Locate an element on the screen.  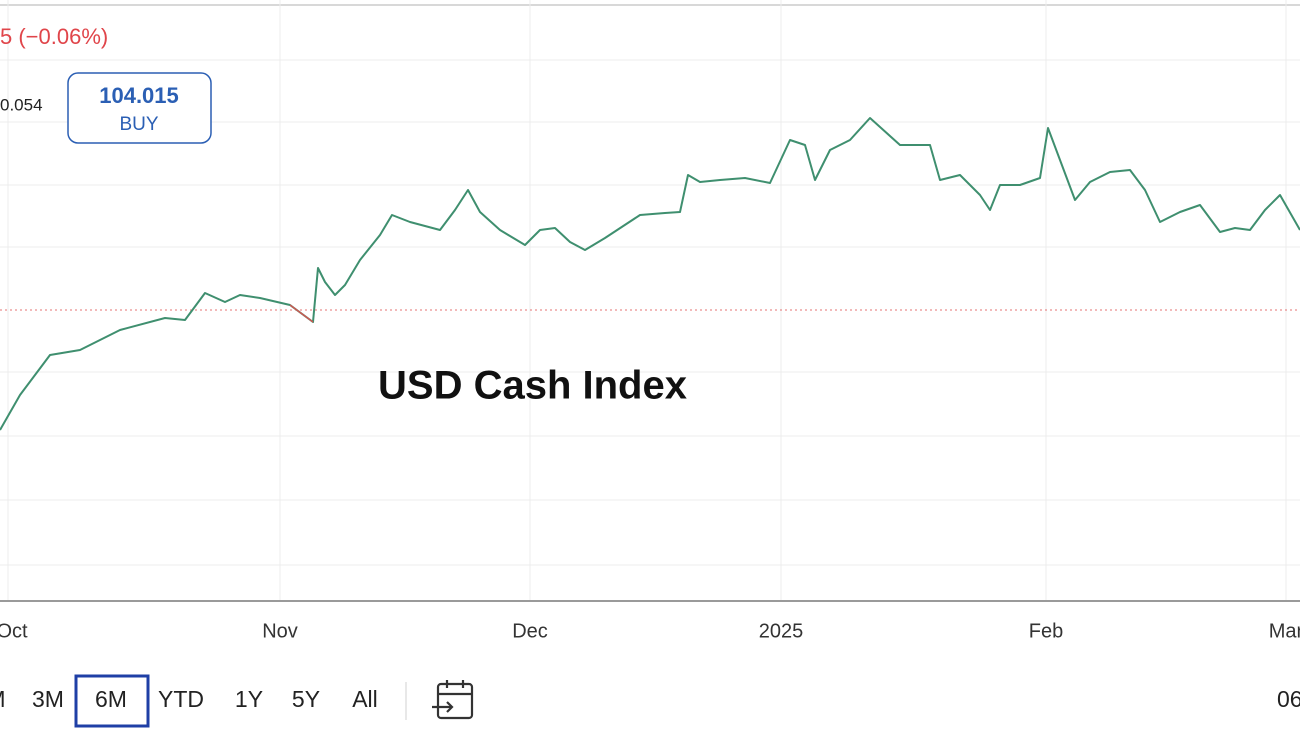
buy-box is located at coordinates (139, 108).